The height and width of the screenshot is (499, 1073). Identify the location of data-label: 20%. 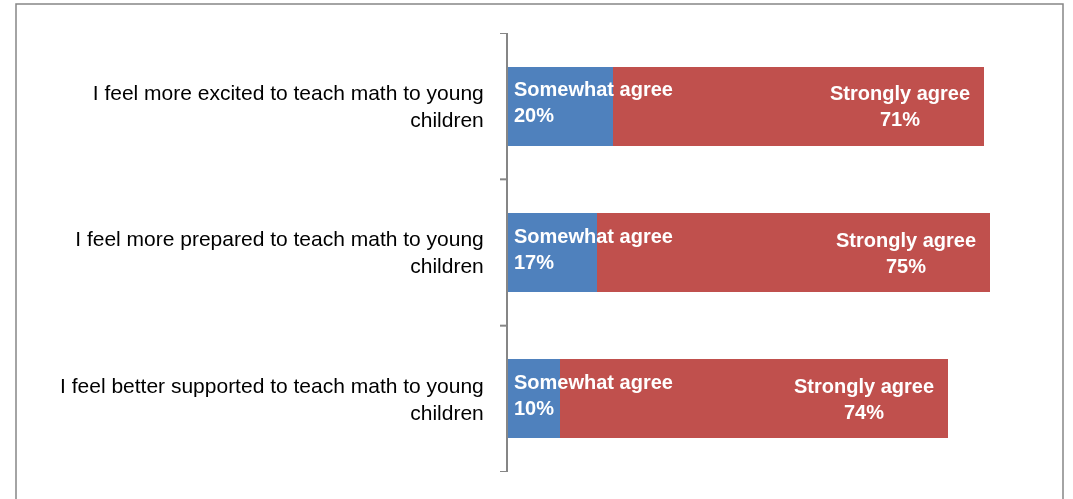
(534, 115).